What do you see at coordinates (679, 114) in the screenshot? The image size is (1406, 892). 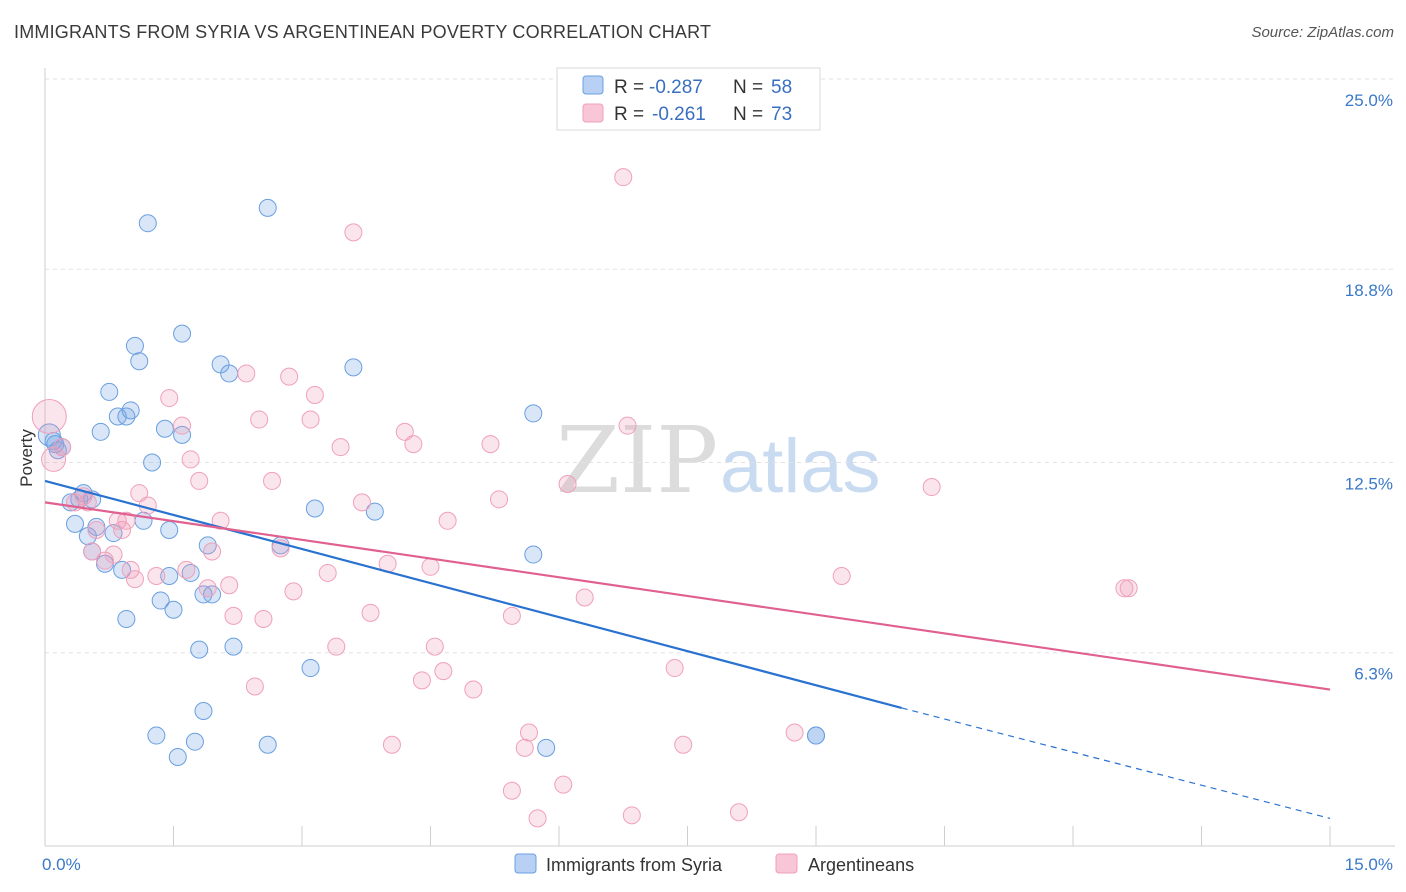 I see `legend-r-value-argentineans: -0.261` at bounding box center [679, 114].